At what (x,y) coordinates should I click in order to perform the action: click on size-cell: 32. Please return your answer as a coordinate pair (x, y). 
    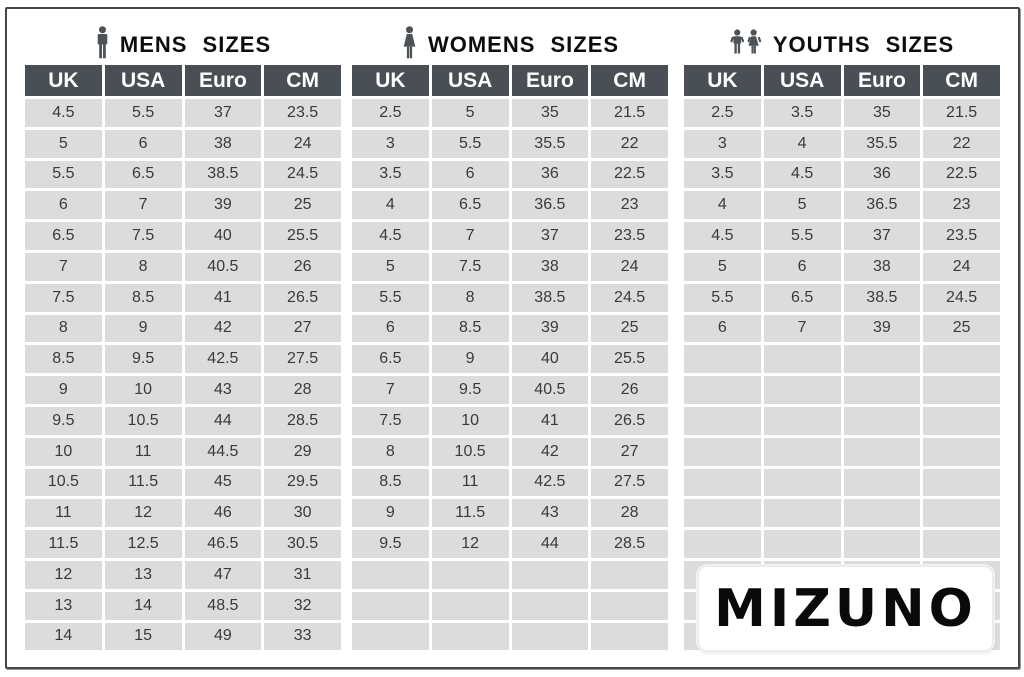
    Looking at the image, I should click on (302, 605).